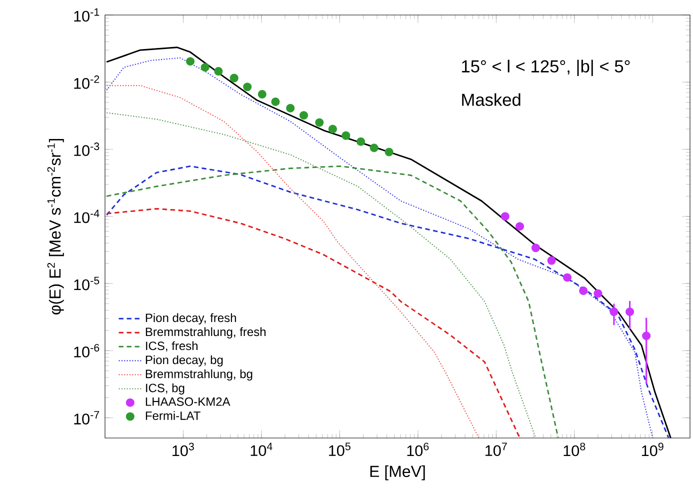 The width and height of the screenshot is (693, 497). I want to click on annotation: Masked, so click(491, 99).